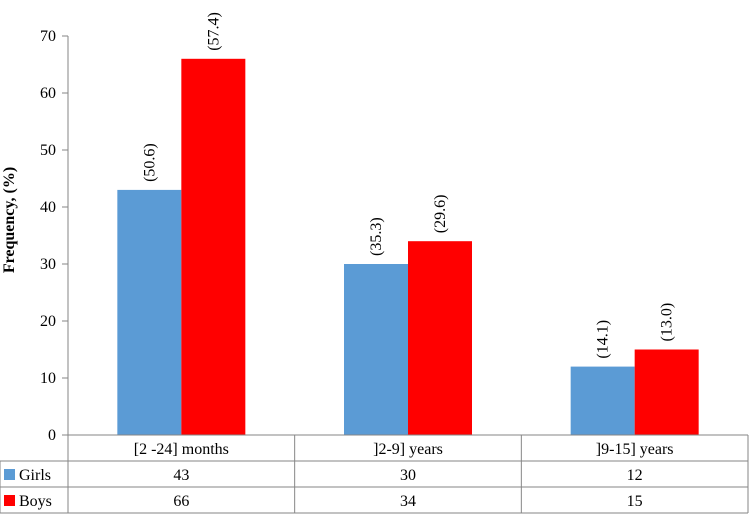 The image size is (750, 520). What do you see at coordinates (635, 475) in the screenshot?
I see `table-cell: 12` at bounding box center [635, 475].